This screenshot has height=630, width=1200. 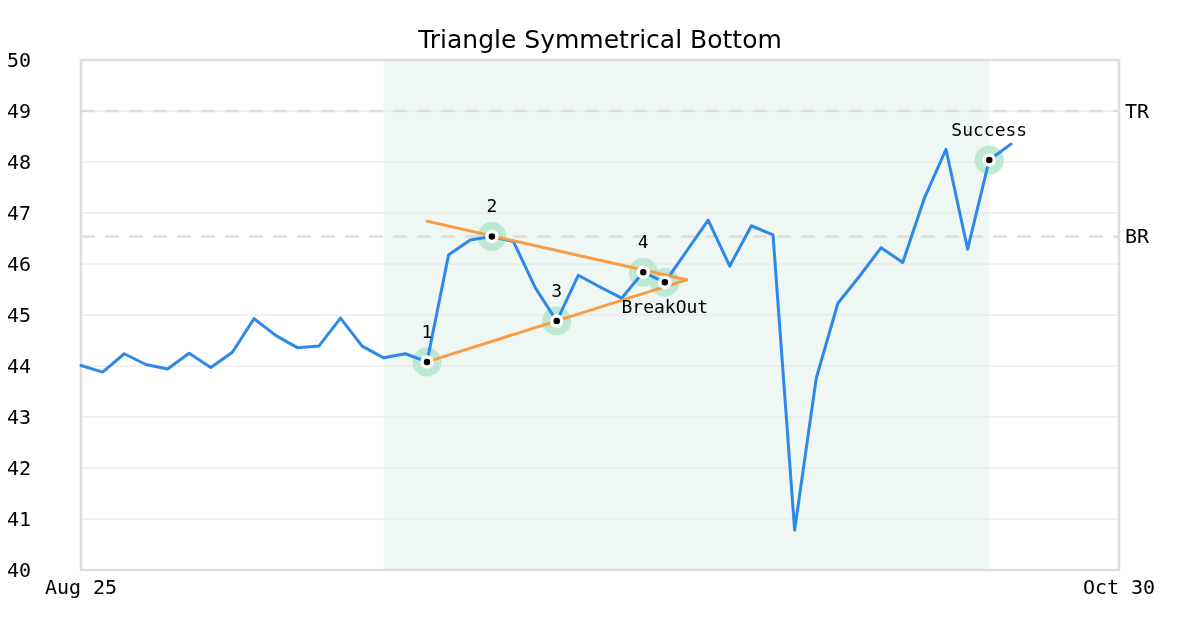 I want to click on y-tick-label: 47, so click(x=18, y=213).